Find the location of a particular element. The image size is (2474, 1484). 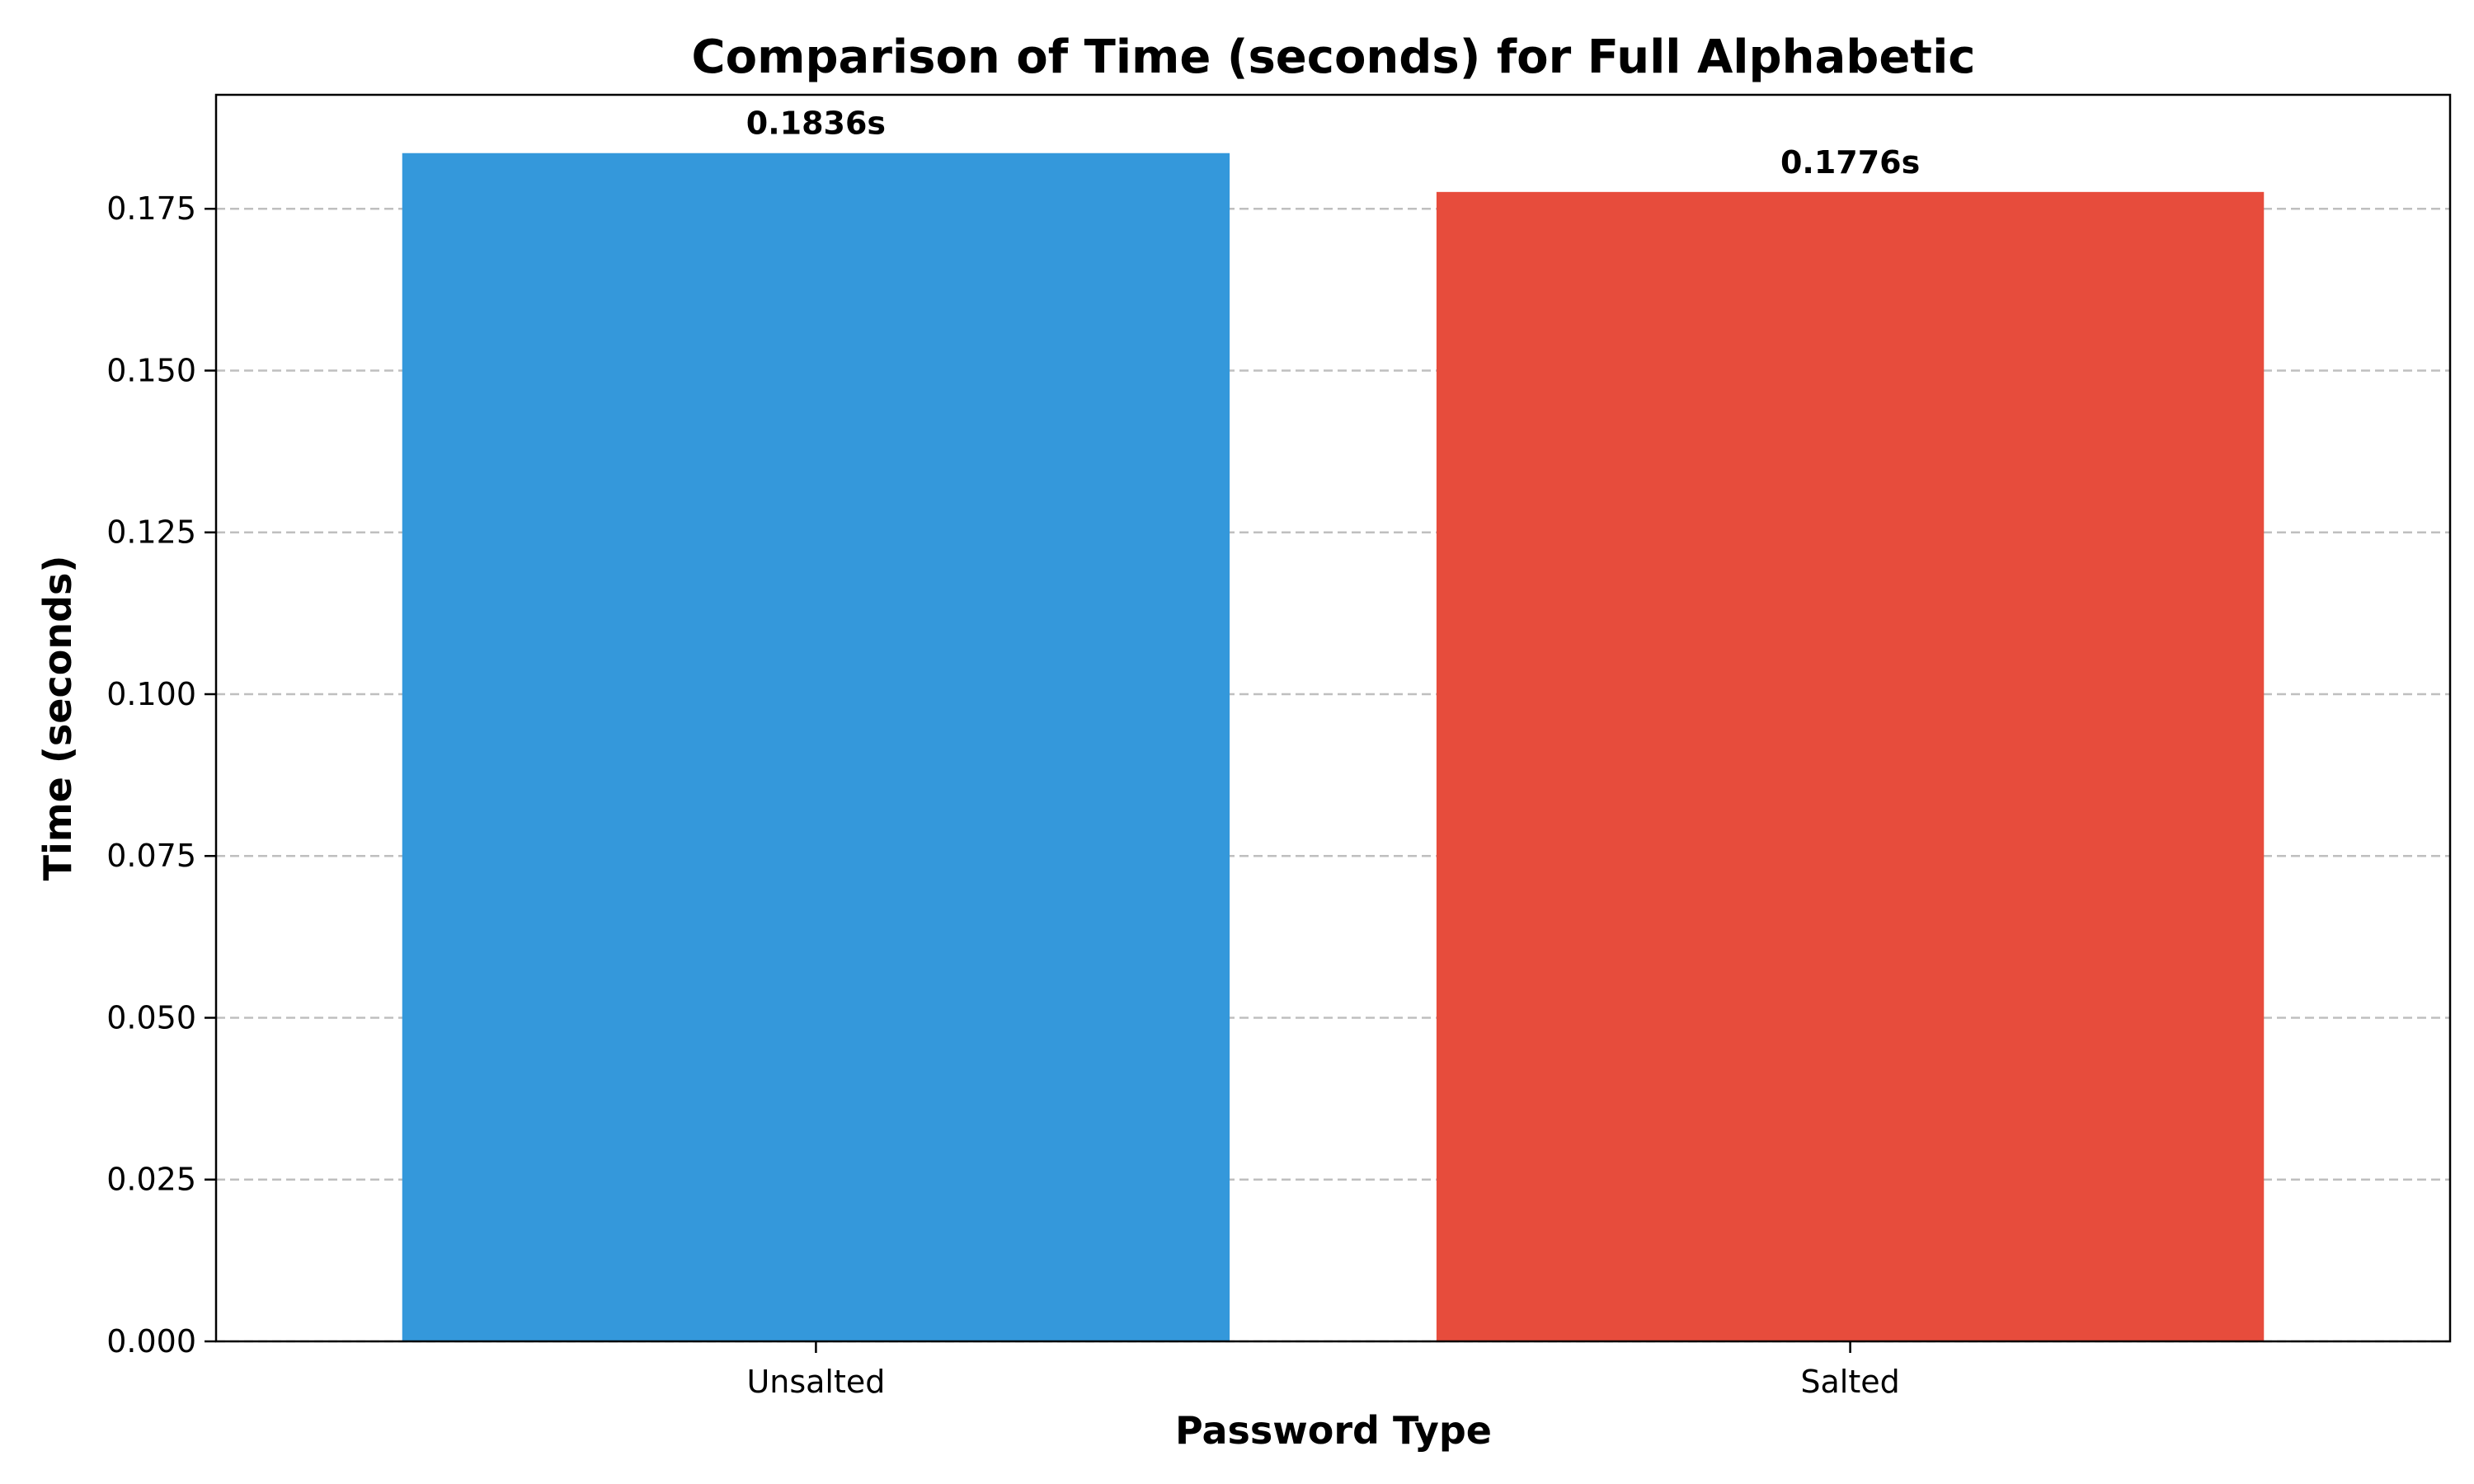

y-axis-label: Time (seconds) is located at coordinates (57, 718).